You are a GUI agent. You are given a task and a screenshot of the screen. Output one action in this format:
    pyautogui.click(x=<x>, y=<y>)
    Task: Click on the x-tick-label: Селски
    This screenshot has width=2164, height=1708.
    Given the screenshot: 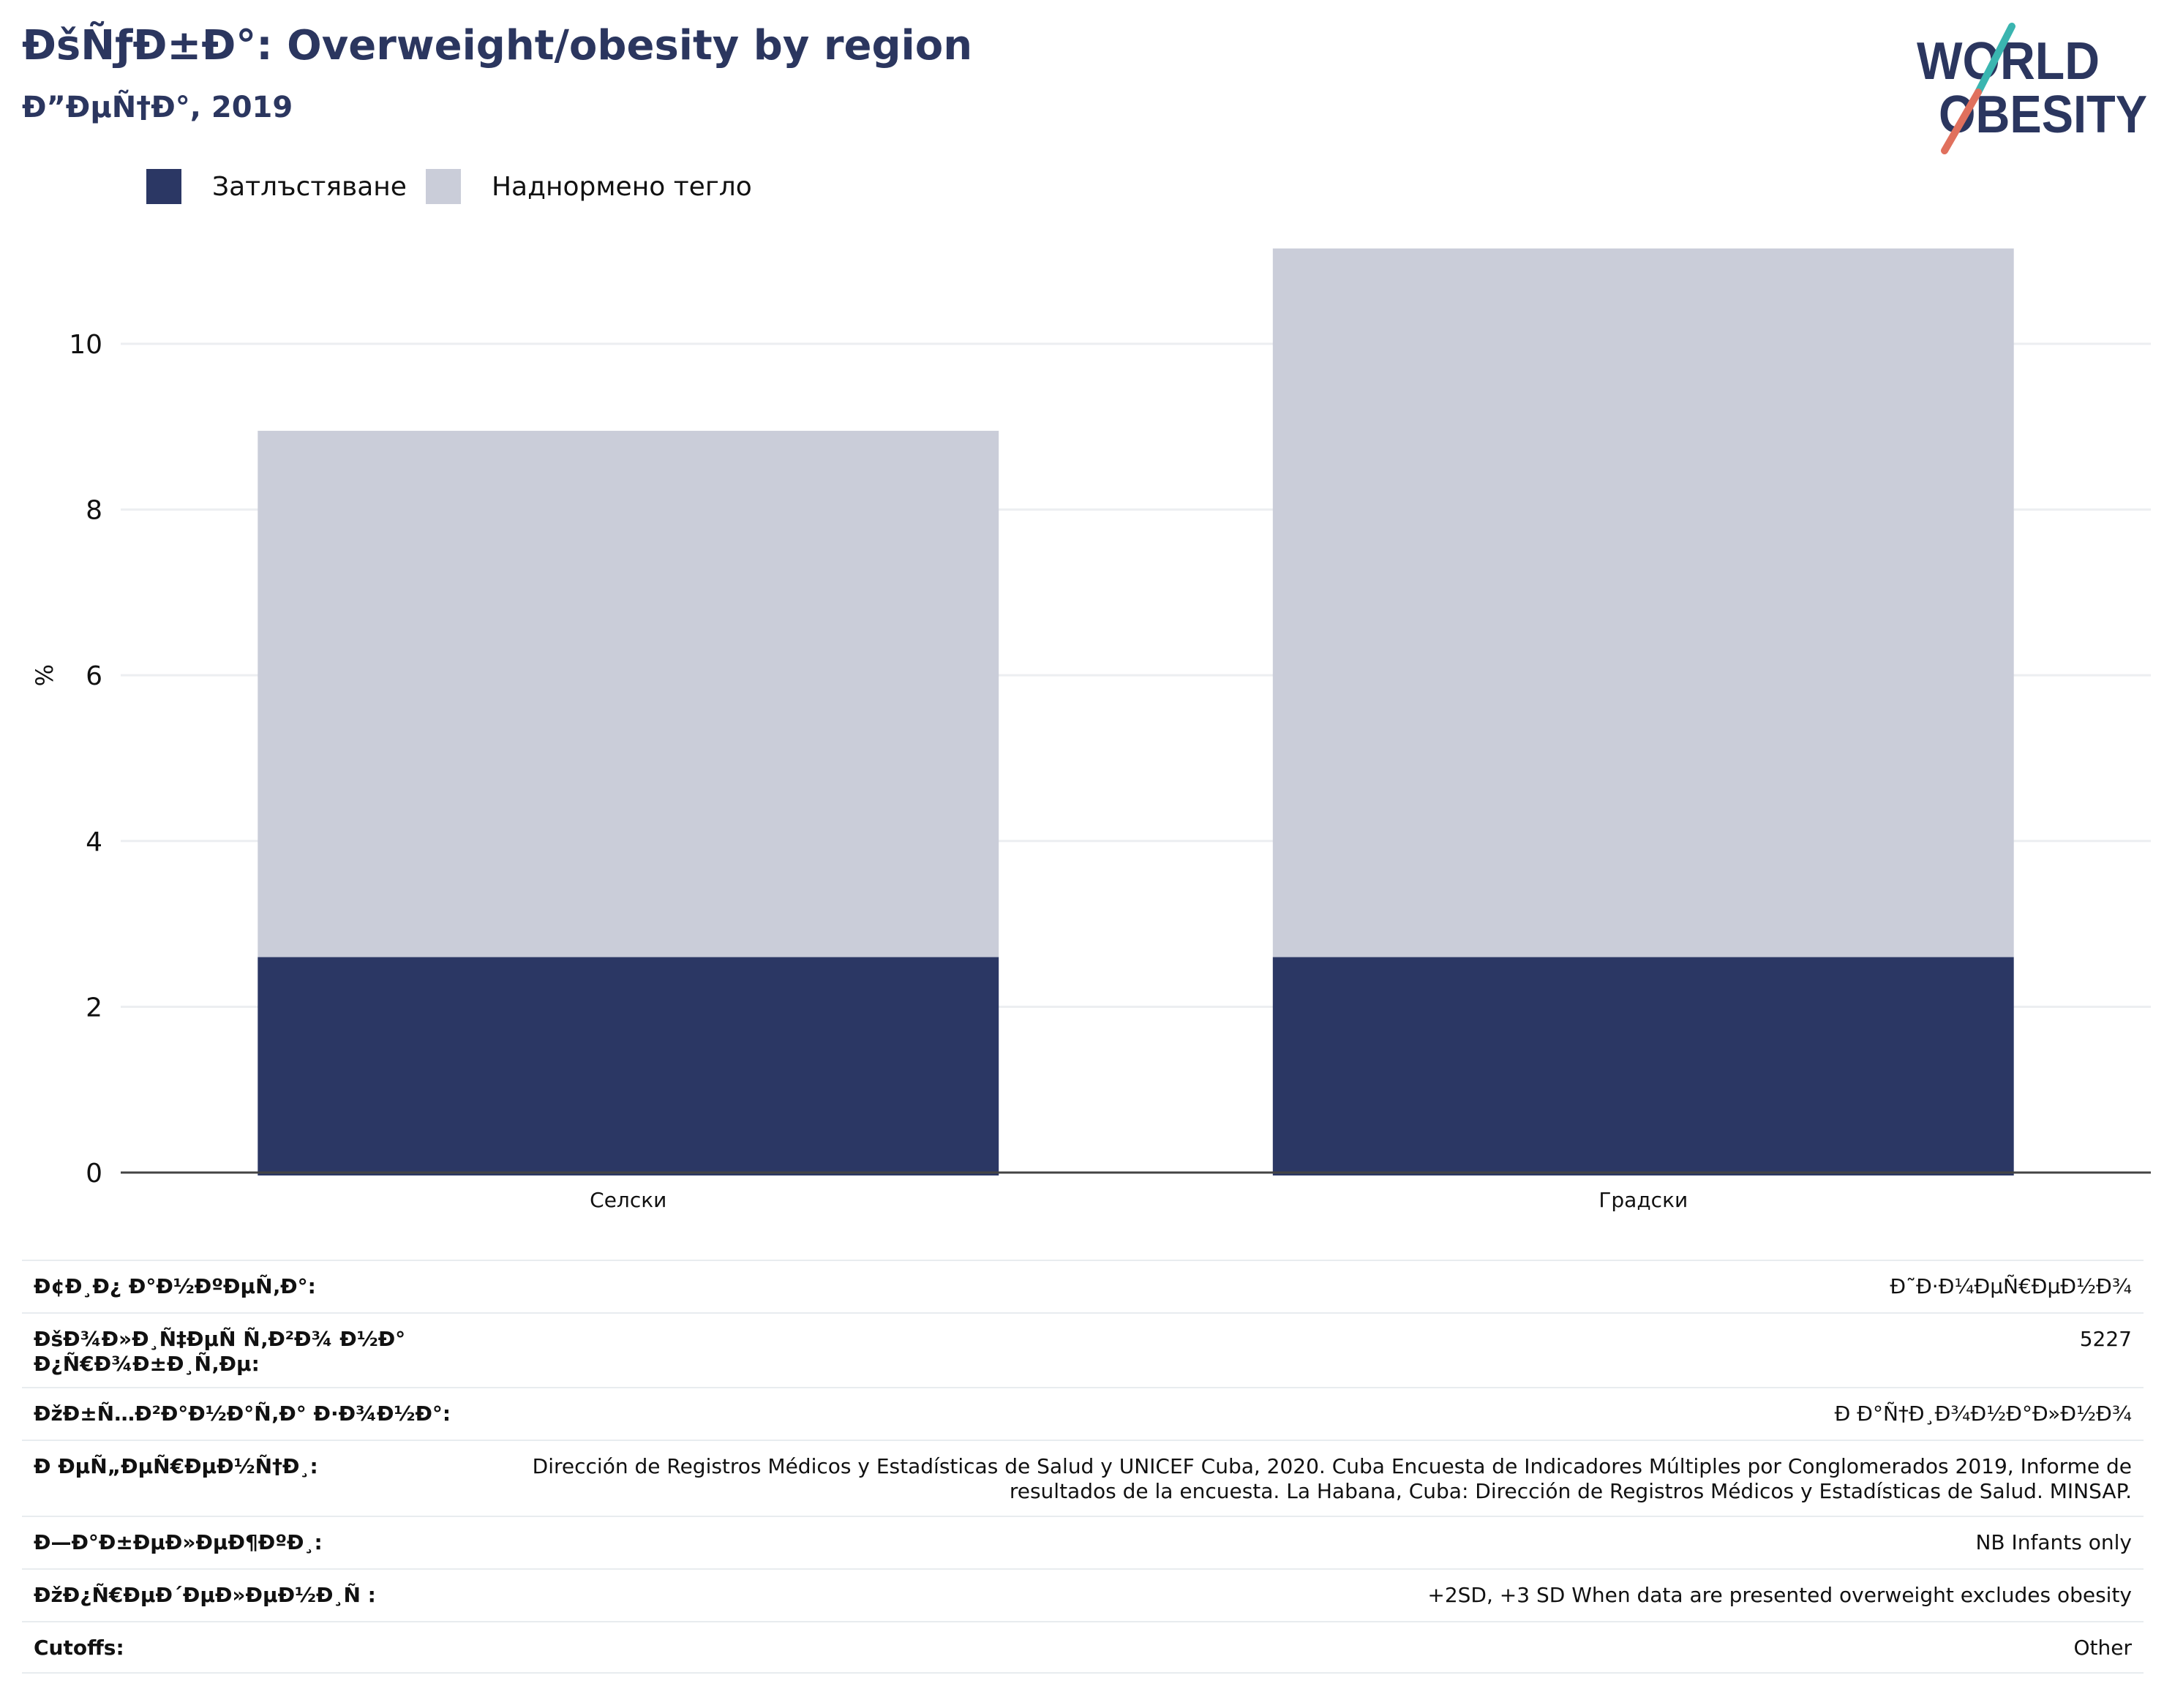 What is the action you would take?
    pyautogui.click(x=628, y=1200)
    